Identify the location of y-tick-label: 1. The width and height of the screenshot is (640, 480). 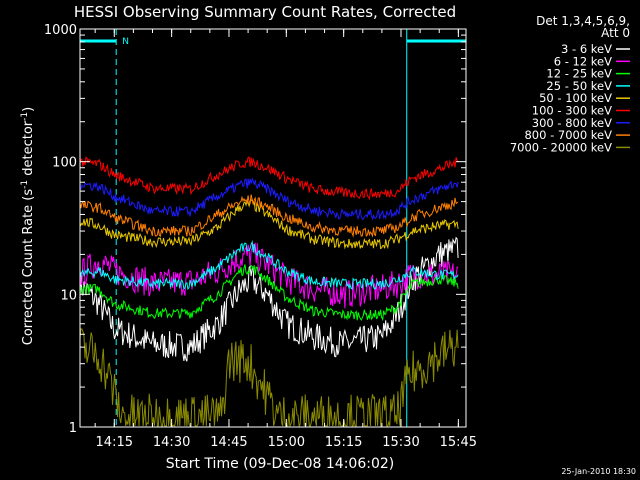
(73, 428).